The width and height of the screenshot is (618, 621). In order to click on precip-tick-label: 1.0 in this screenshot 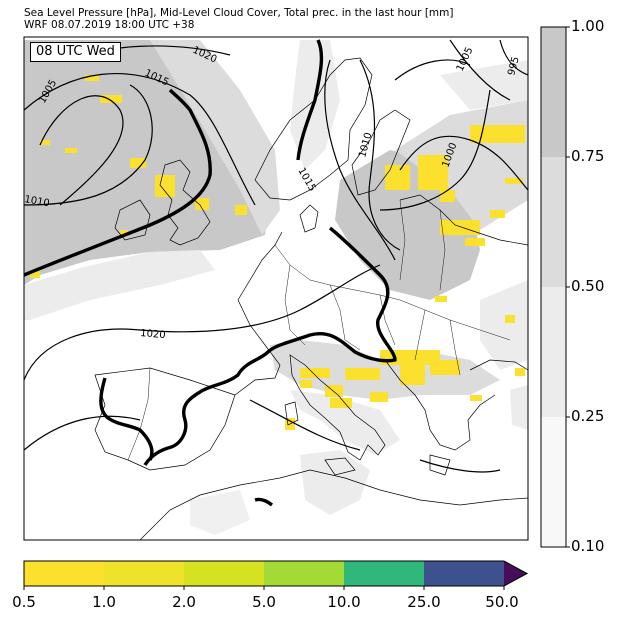, I will do `click(104, 602)`.